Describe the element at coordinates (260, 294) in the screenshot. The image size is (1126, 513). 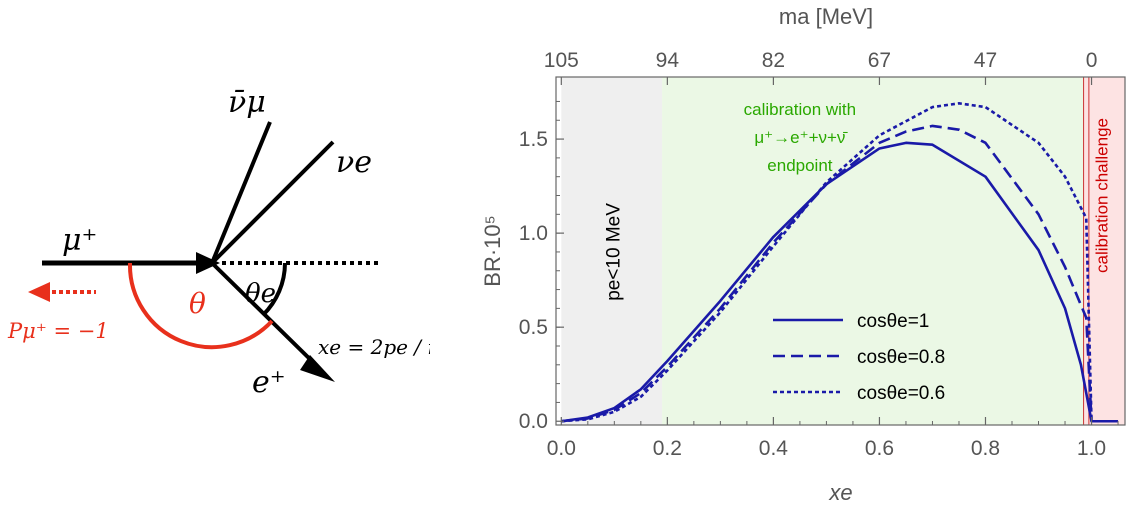
I see `theta-e-label: θe` at that location.